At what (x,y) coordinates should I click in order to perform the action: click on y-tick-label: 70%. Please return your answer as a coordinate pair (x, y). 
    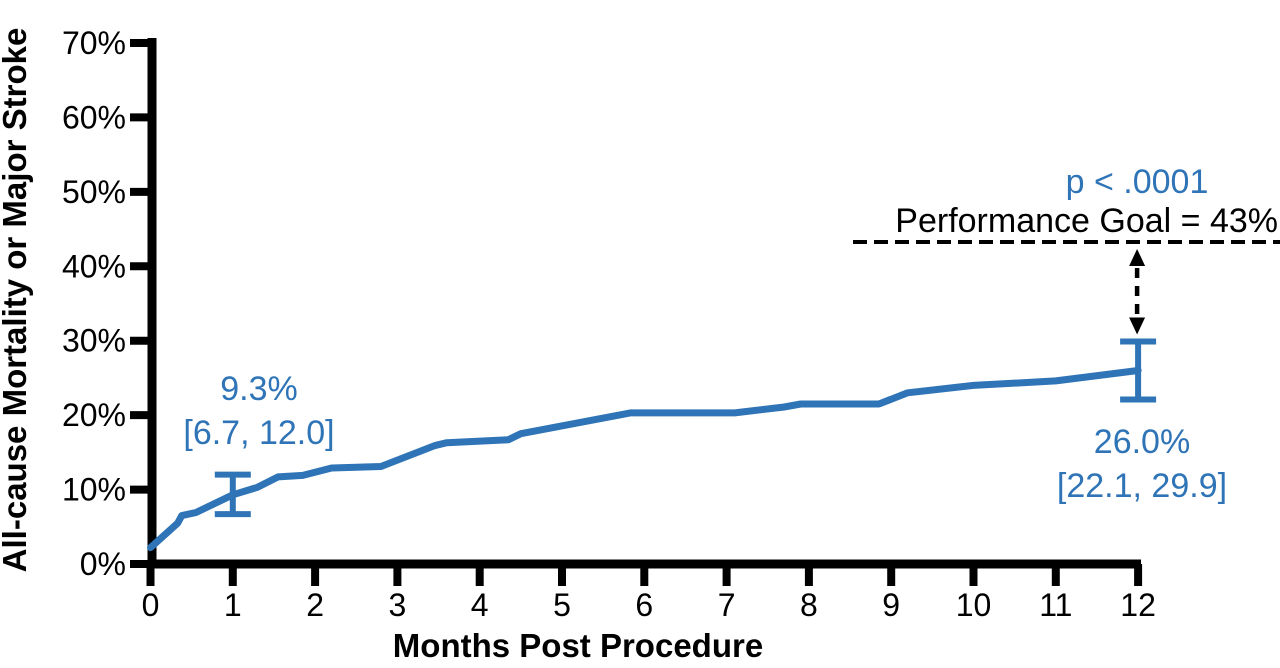
    Looking at the image, I should click on (94, 43).